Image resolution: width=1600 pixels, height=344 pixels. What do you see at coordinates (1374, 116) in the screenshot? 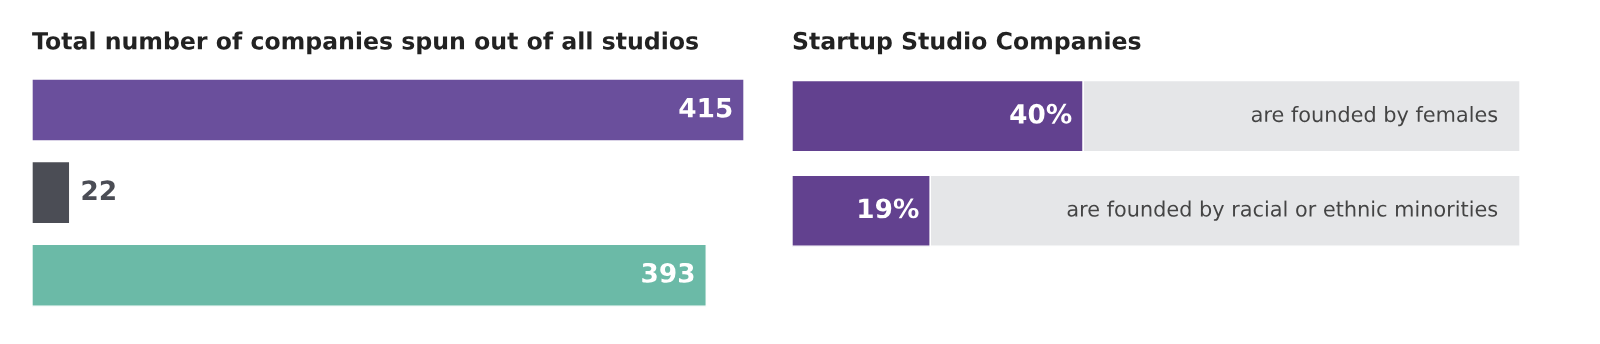
I see `y-tick-label: are founded by females` at bounding box center [1374, 116].